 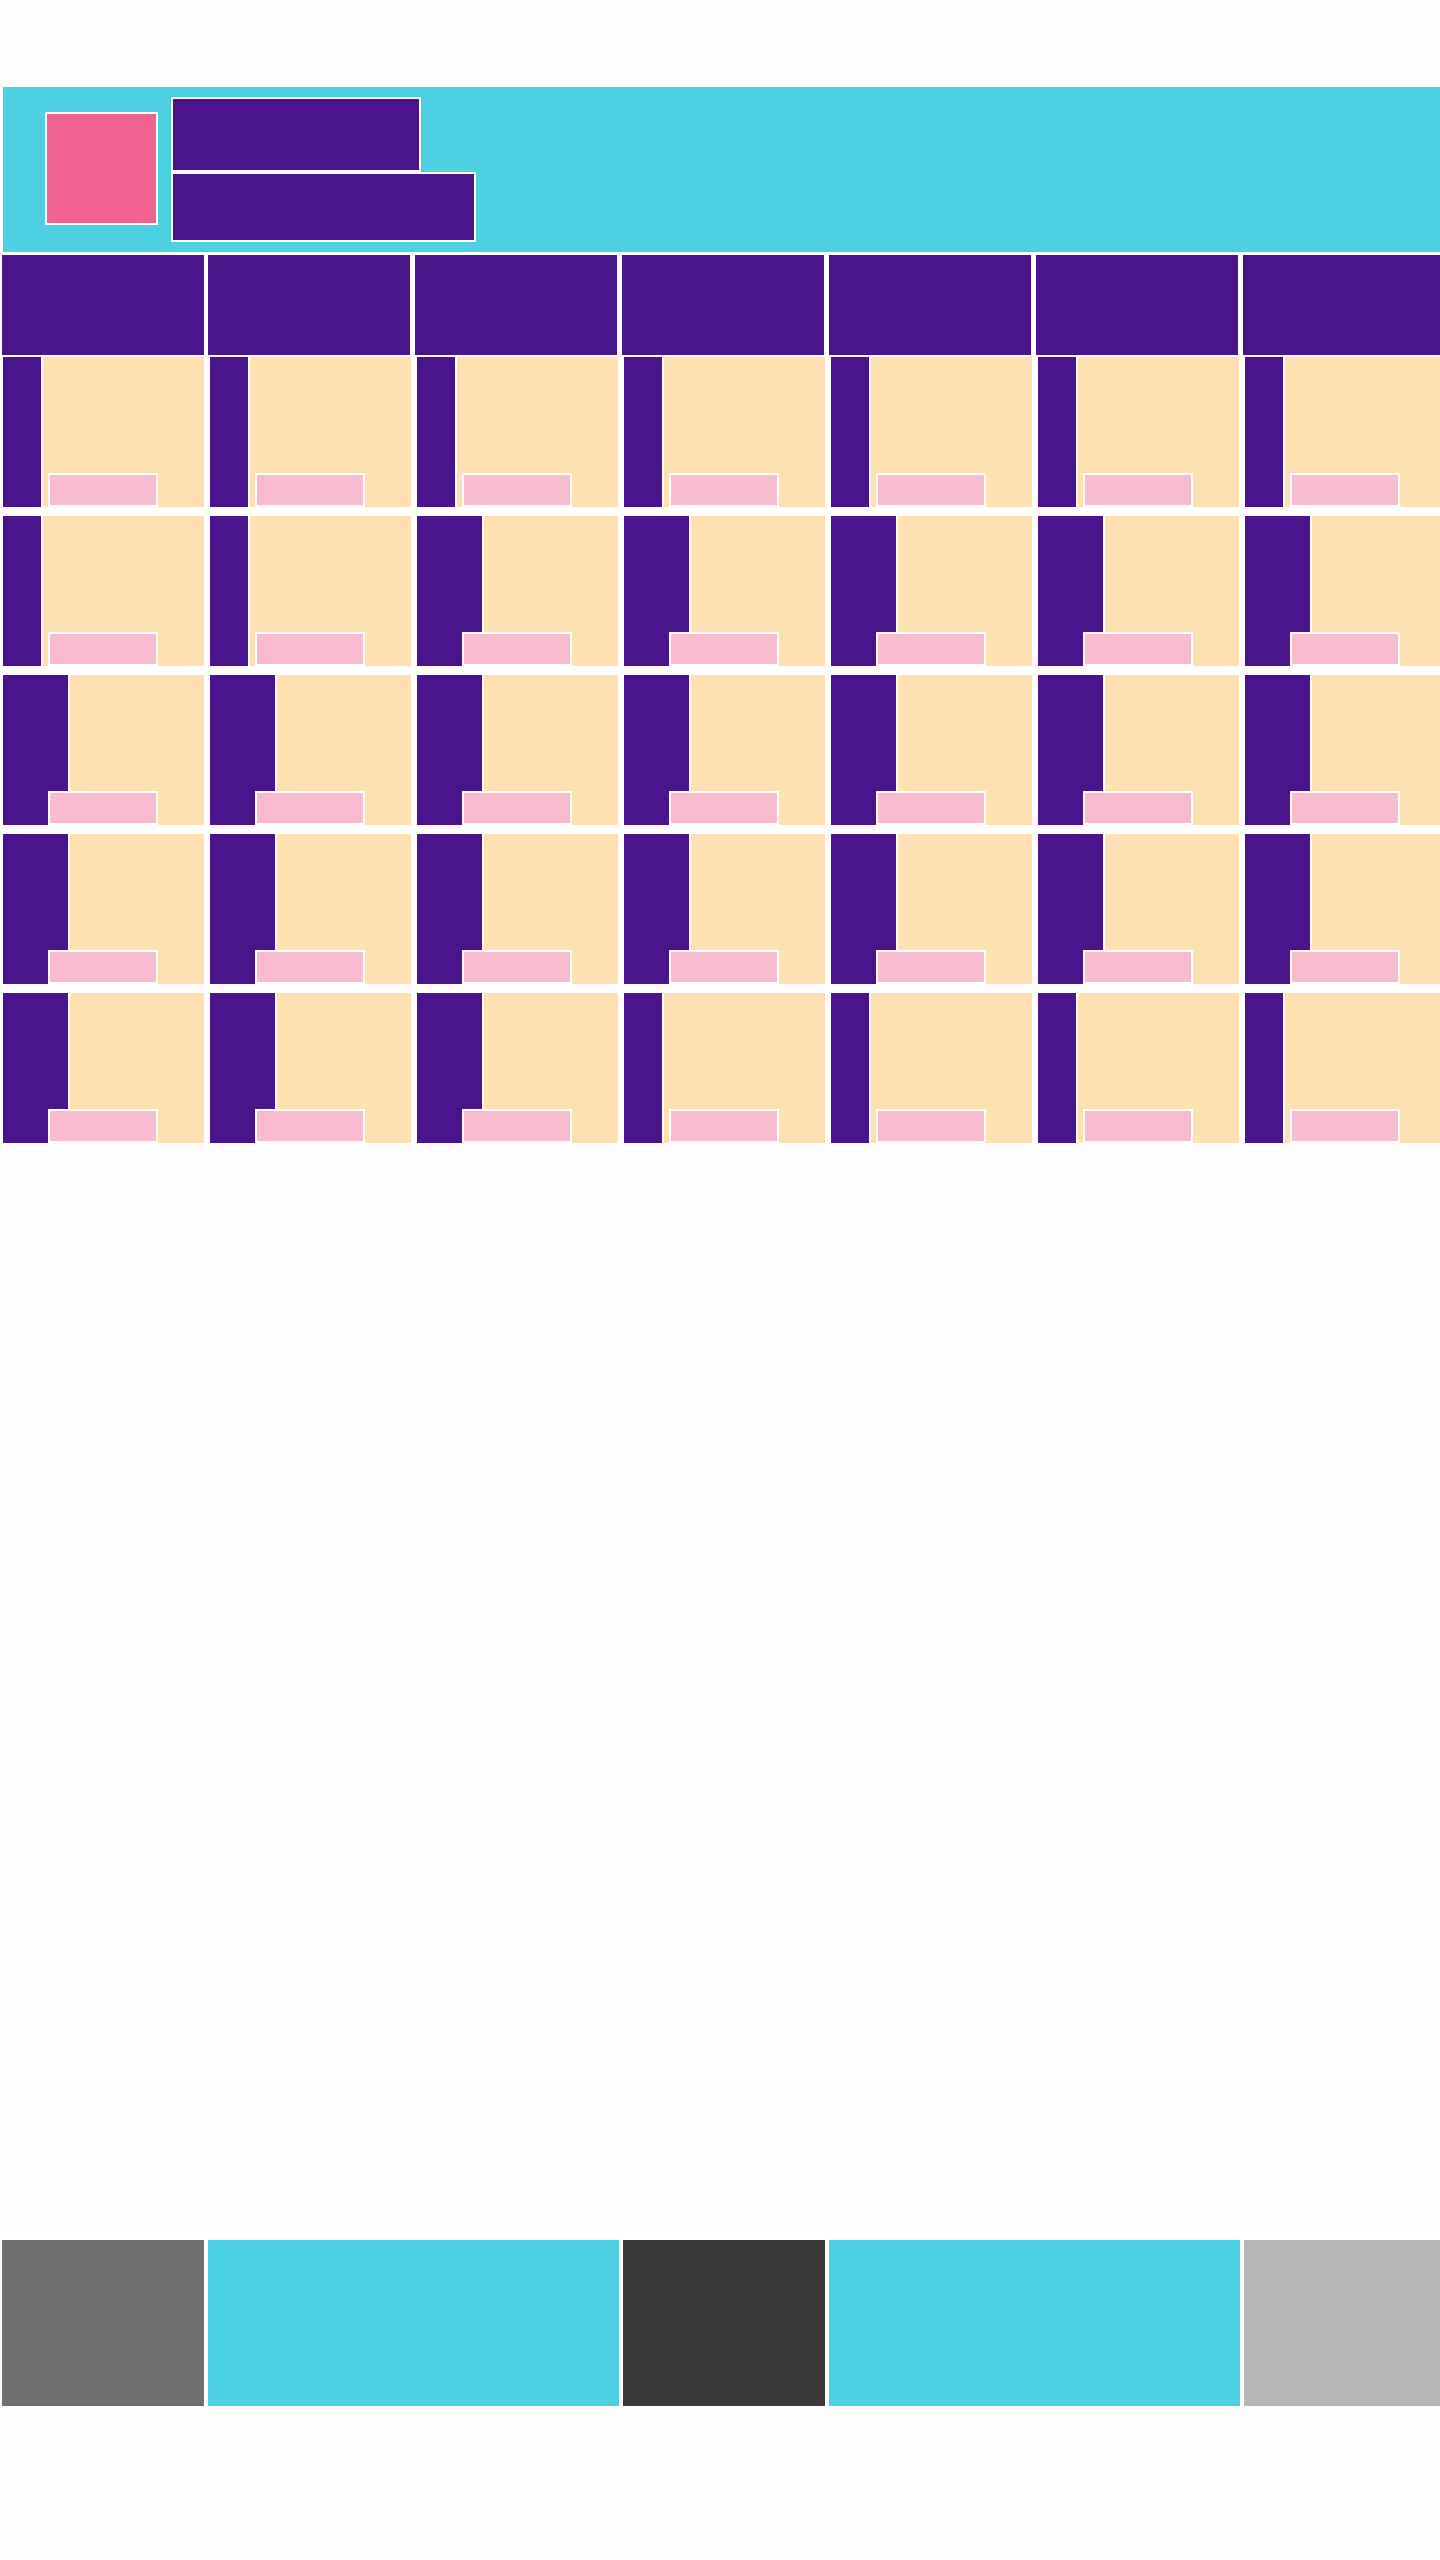 What do you see at coordinates (101, 168) in the screenshot?
I see `avatar-icon` at bounding box center [101, 168].